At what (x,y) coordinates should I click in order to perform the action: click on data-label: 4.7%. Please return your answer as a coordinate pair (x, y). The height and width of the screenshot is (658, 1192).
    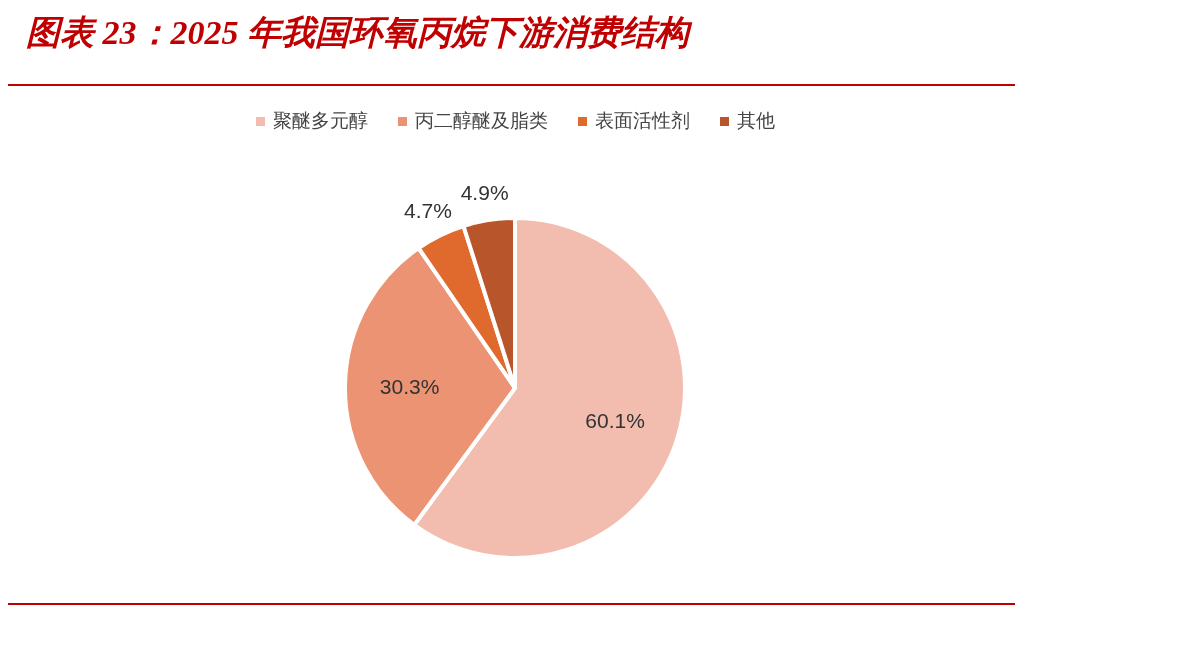
    Looking at the image, I should click on (427, 210).